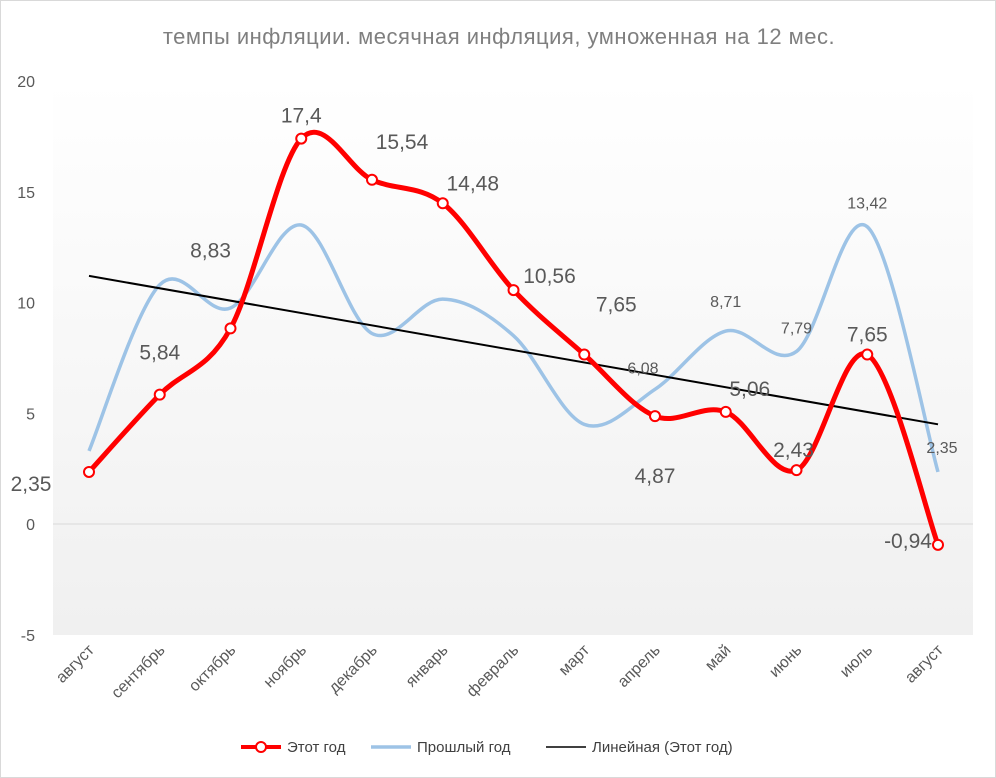 The height and width of the screenshot is (778, 996). Describe the element at coordinates (26, 82) in the screenshot. I see `y-tick-label: 20` at that location.